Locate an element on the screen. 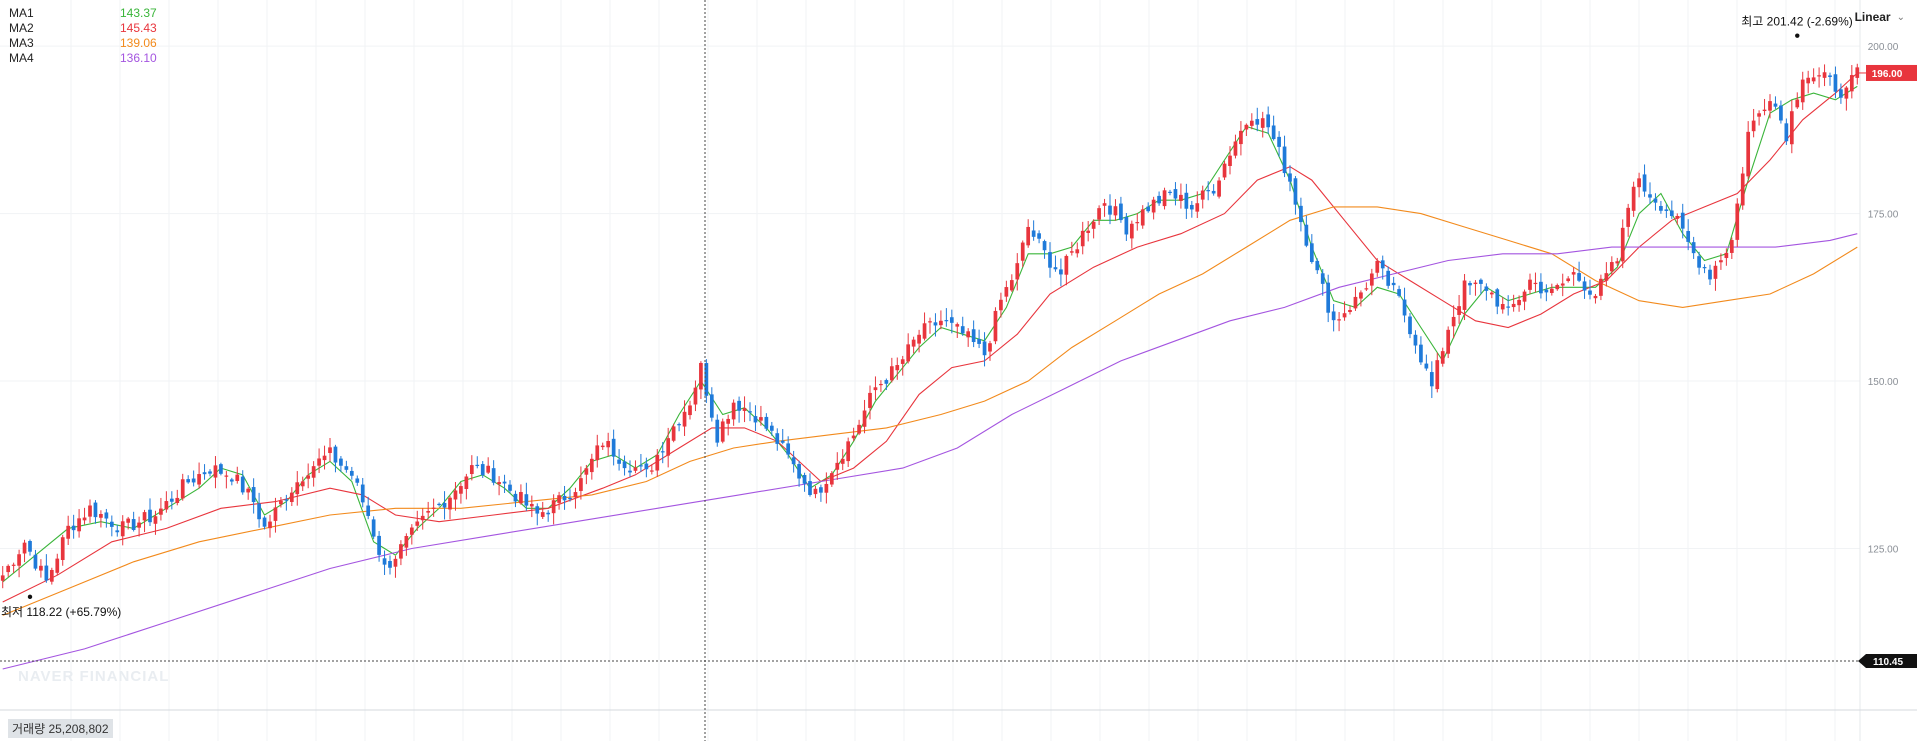 The image size is (1917, 746). scale-mode-dropdown: Linear ⌄ is located at coordinates (1880, 17).